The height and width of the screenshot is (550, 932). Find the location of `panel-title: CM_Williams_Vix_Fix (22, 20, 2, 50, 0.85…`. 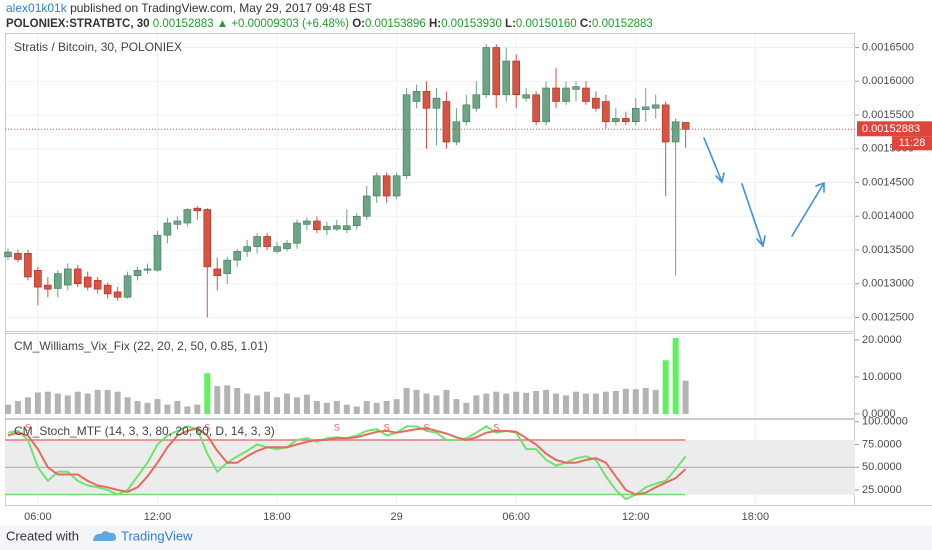

panel-title: CM_Williams_Vix_Fix (22, 20, 2, 50, 0.85… is located at coordinates (141, 346).